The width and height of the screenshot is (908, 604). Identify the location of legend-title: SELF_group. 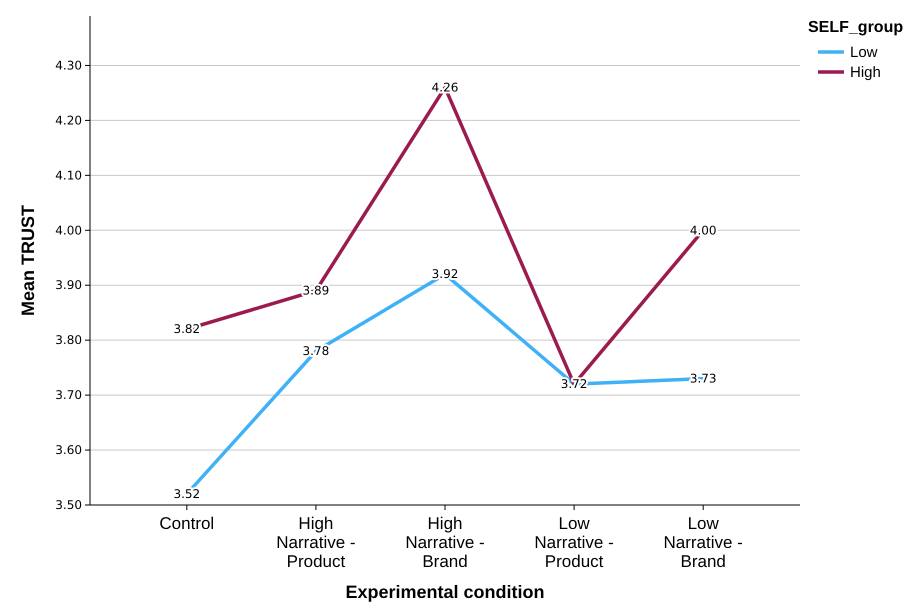
(856, 27).